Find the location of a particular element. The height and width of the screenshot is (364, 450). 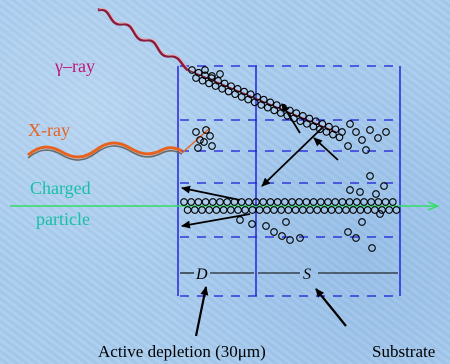

gamma-ray-label: γ–ray is located at coordinates (74, 66).